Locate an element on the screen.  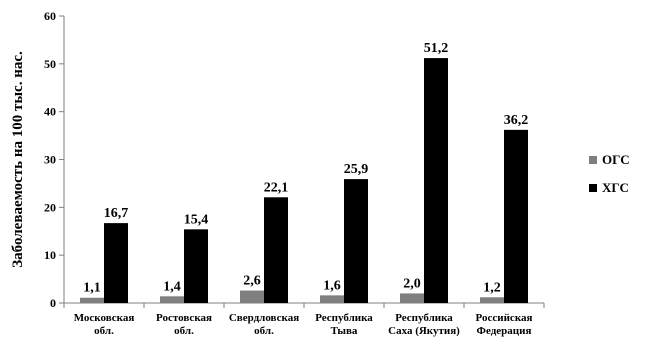
data-label: 1,6 is located at coordinates (332, 285).